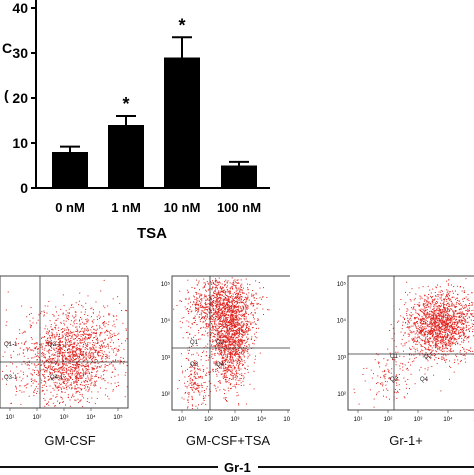 This screenshot has width=474, height=475. Describe the element at coordinates (152, 233) in the screenshot. I see `x-axis-label: TSA` at that location.